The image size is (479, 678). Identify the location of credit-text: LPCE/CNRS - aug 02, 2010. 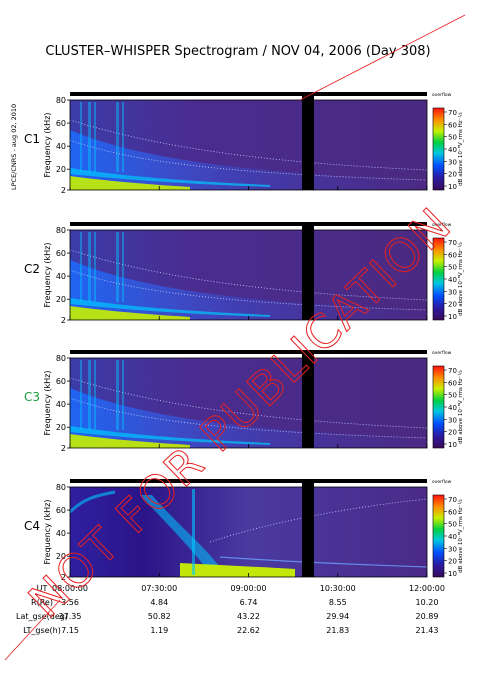
(14, 147).